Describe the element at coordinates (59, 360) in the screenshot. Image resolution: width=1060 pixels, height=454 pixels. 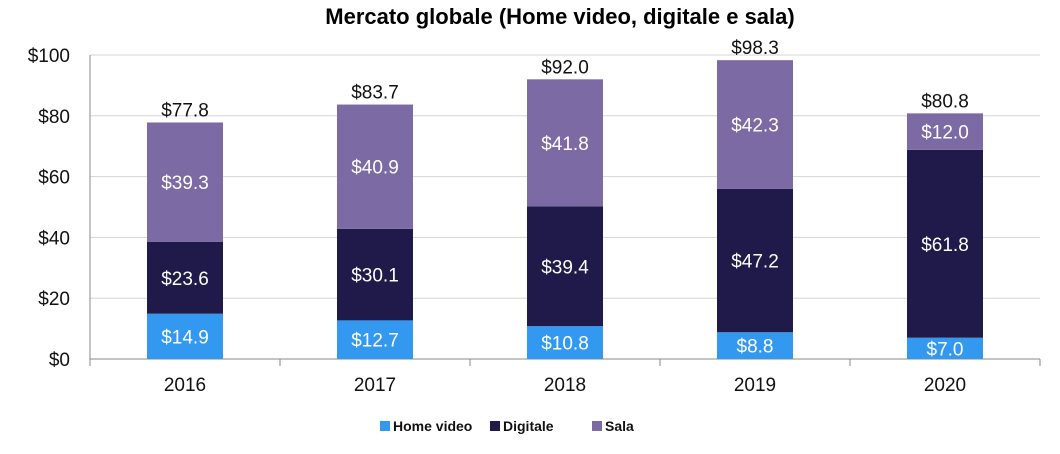
I see `y-tick-label: $0` at that location.